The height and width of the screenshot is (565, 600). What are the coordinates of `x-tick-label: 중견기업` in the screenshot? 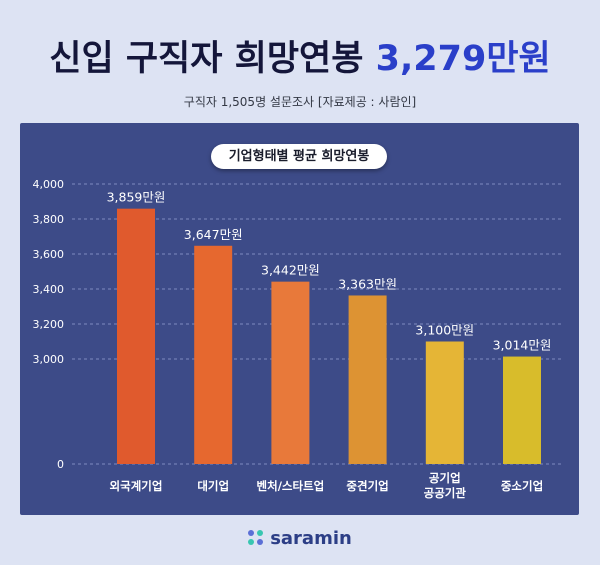 It's located at (367, 486).